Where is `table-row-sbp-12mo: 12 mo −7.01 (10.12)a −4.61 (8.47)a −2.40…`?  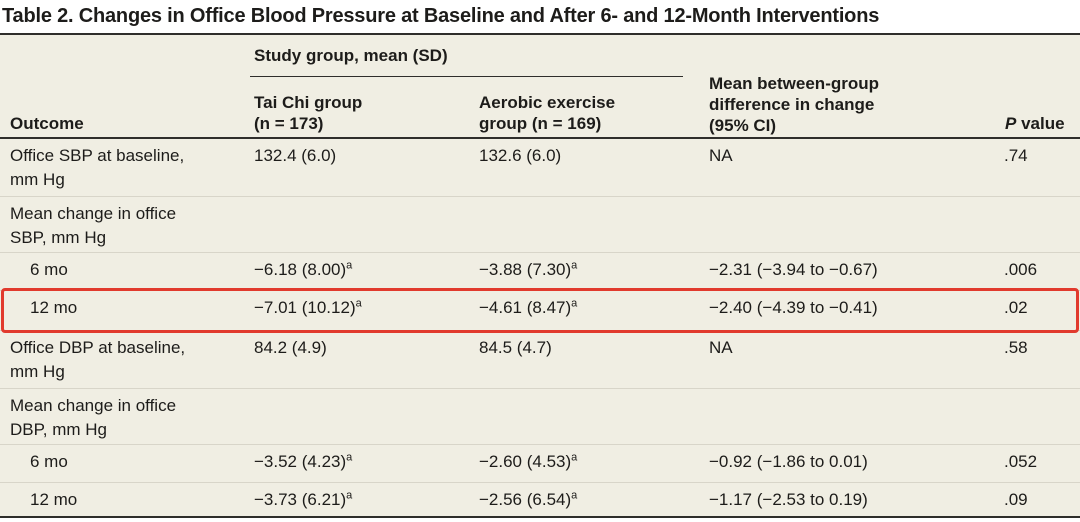 table-row-sbp-12mo: 12 mo −7.01 (10.12)a −4.61 (8.47)a −2.40… is located at coordinates (540, 310).